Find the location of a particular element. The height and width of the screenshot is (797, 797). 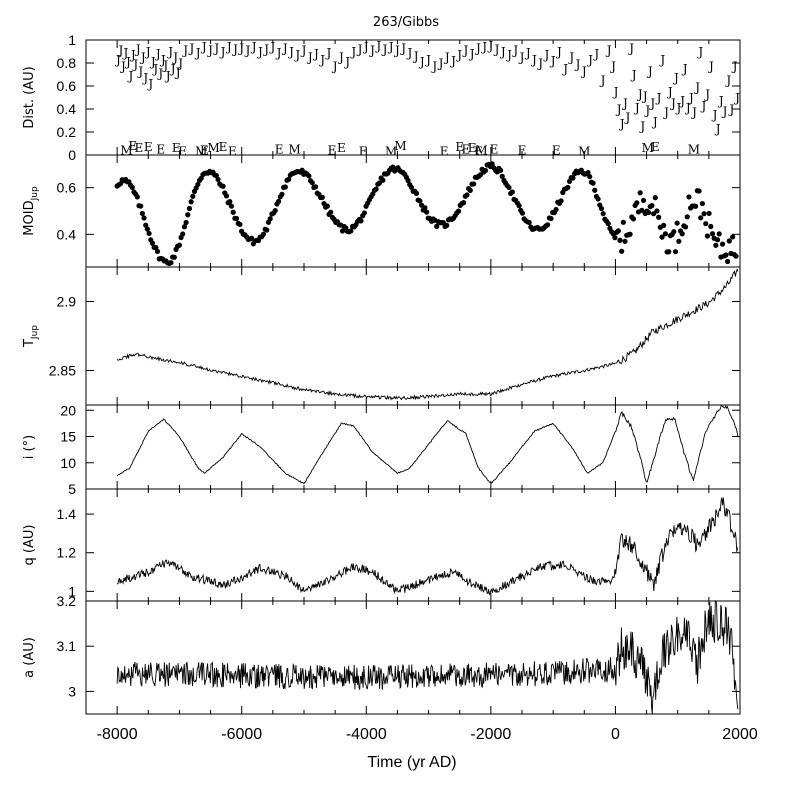

y-tick-label: 3 is located at coordinates (72, 691).